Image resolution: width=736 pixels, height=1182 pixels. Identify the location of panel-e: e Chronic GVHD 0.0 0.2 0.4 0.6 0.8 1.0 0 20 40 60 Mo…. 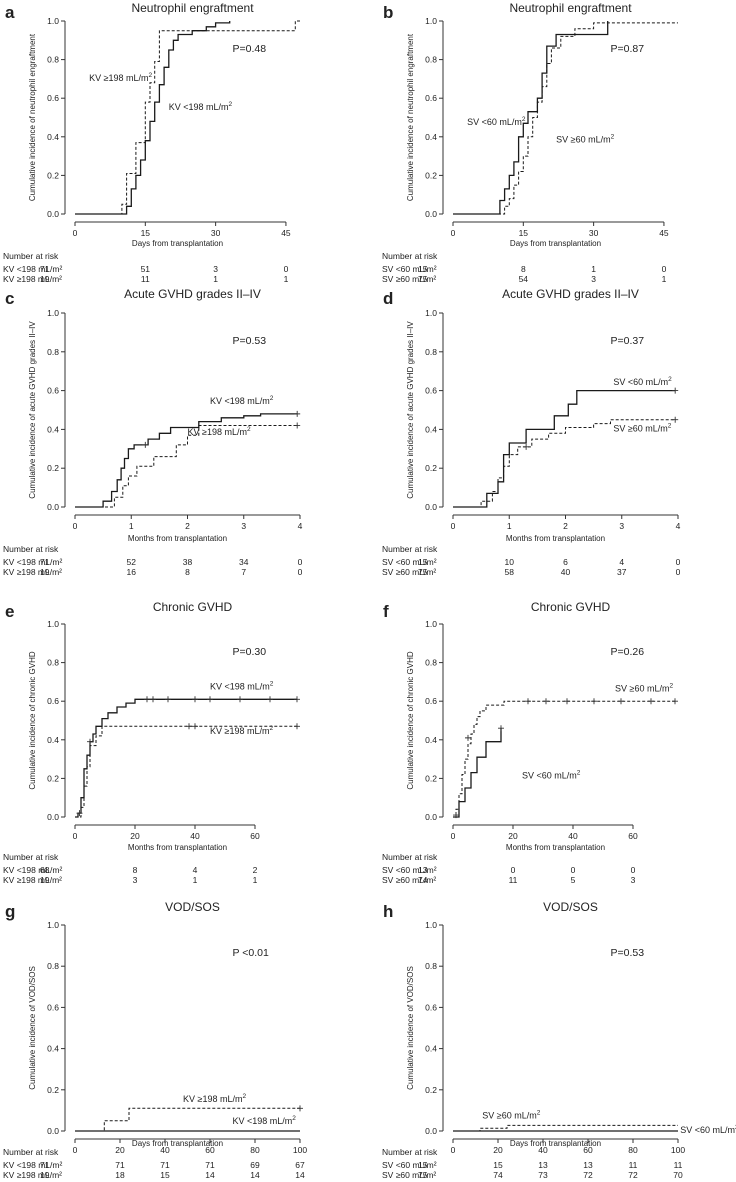
(151, 742).